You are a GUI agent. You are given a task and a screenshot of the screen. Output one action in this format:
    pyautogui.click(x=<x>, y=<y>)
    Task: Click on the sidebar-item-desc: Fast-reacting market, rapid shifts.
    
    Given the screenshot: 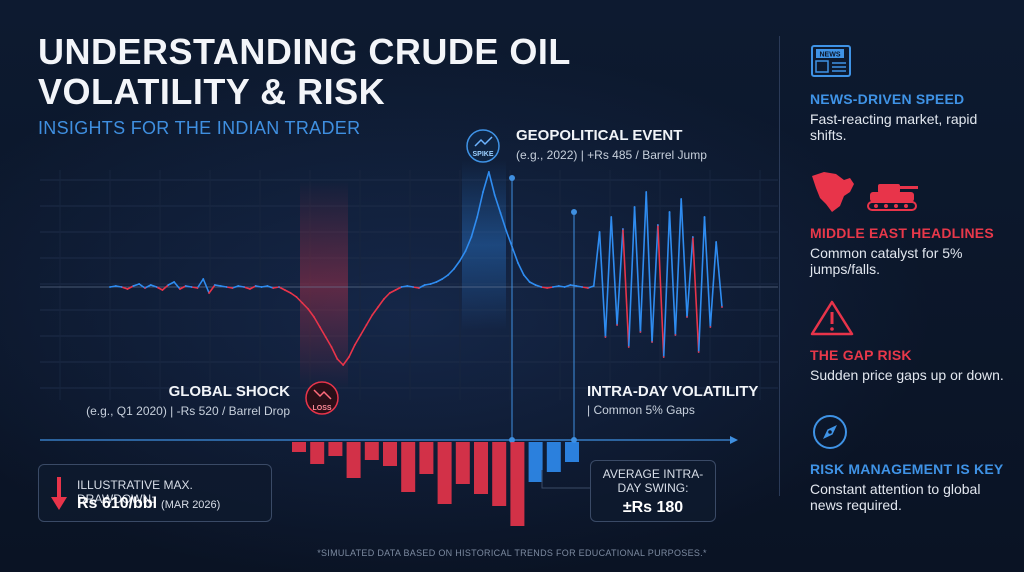 What is the action you would take?
    pyautogui.click(x=894, y=127)
    